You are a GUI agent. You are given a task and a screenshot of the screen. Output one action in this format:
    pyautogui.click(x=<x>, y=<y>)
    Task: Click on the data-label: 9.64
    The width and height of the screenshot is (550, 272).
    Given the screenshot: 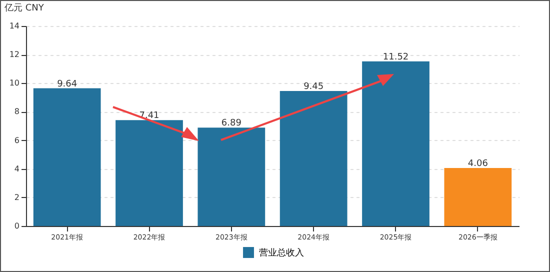 What is the action you would take?
    pyautogui.click(x=67, y=84)
    